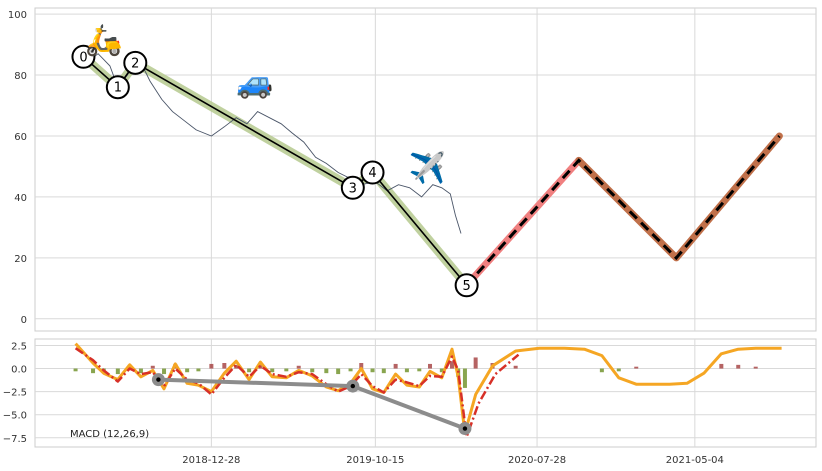 This screenshot has height=471, width=822. I want to click on wave-point-label: 4, so click(372, 173).